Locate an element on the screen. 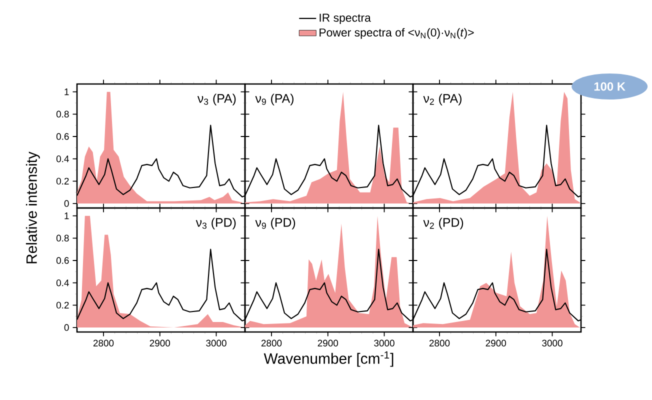 The width and height of the screenshot is (652, 400). x-axis-title: Wavenumber [cm$^{-1}$] is located at coordinates (329, 359).